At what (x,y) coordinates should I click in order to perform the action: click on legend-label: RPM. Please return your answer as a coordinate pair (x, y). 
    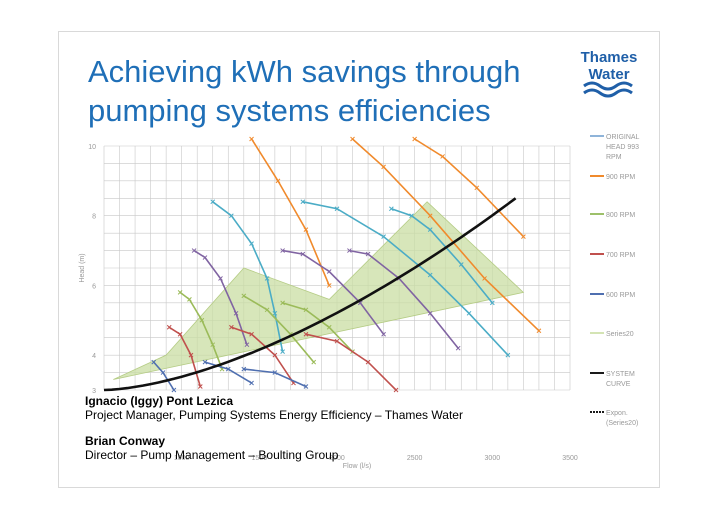
    Looking at the image, I should click on (614, 157).